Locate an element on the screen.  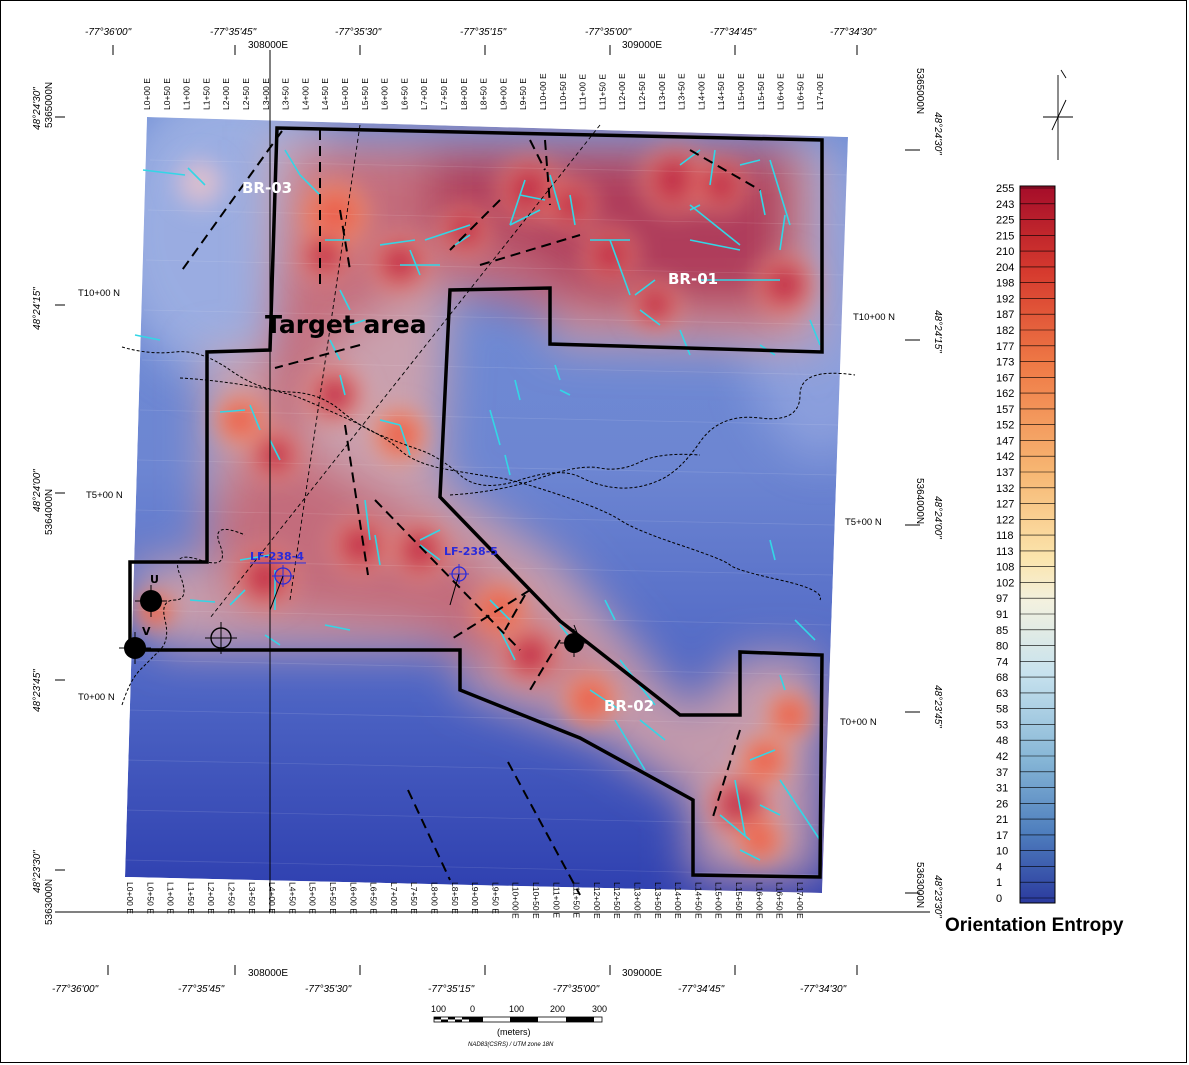
line-label-top: L10+50 E is located at coordinates (563, 91).